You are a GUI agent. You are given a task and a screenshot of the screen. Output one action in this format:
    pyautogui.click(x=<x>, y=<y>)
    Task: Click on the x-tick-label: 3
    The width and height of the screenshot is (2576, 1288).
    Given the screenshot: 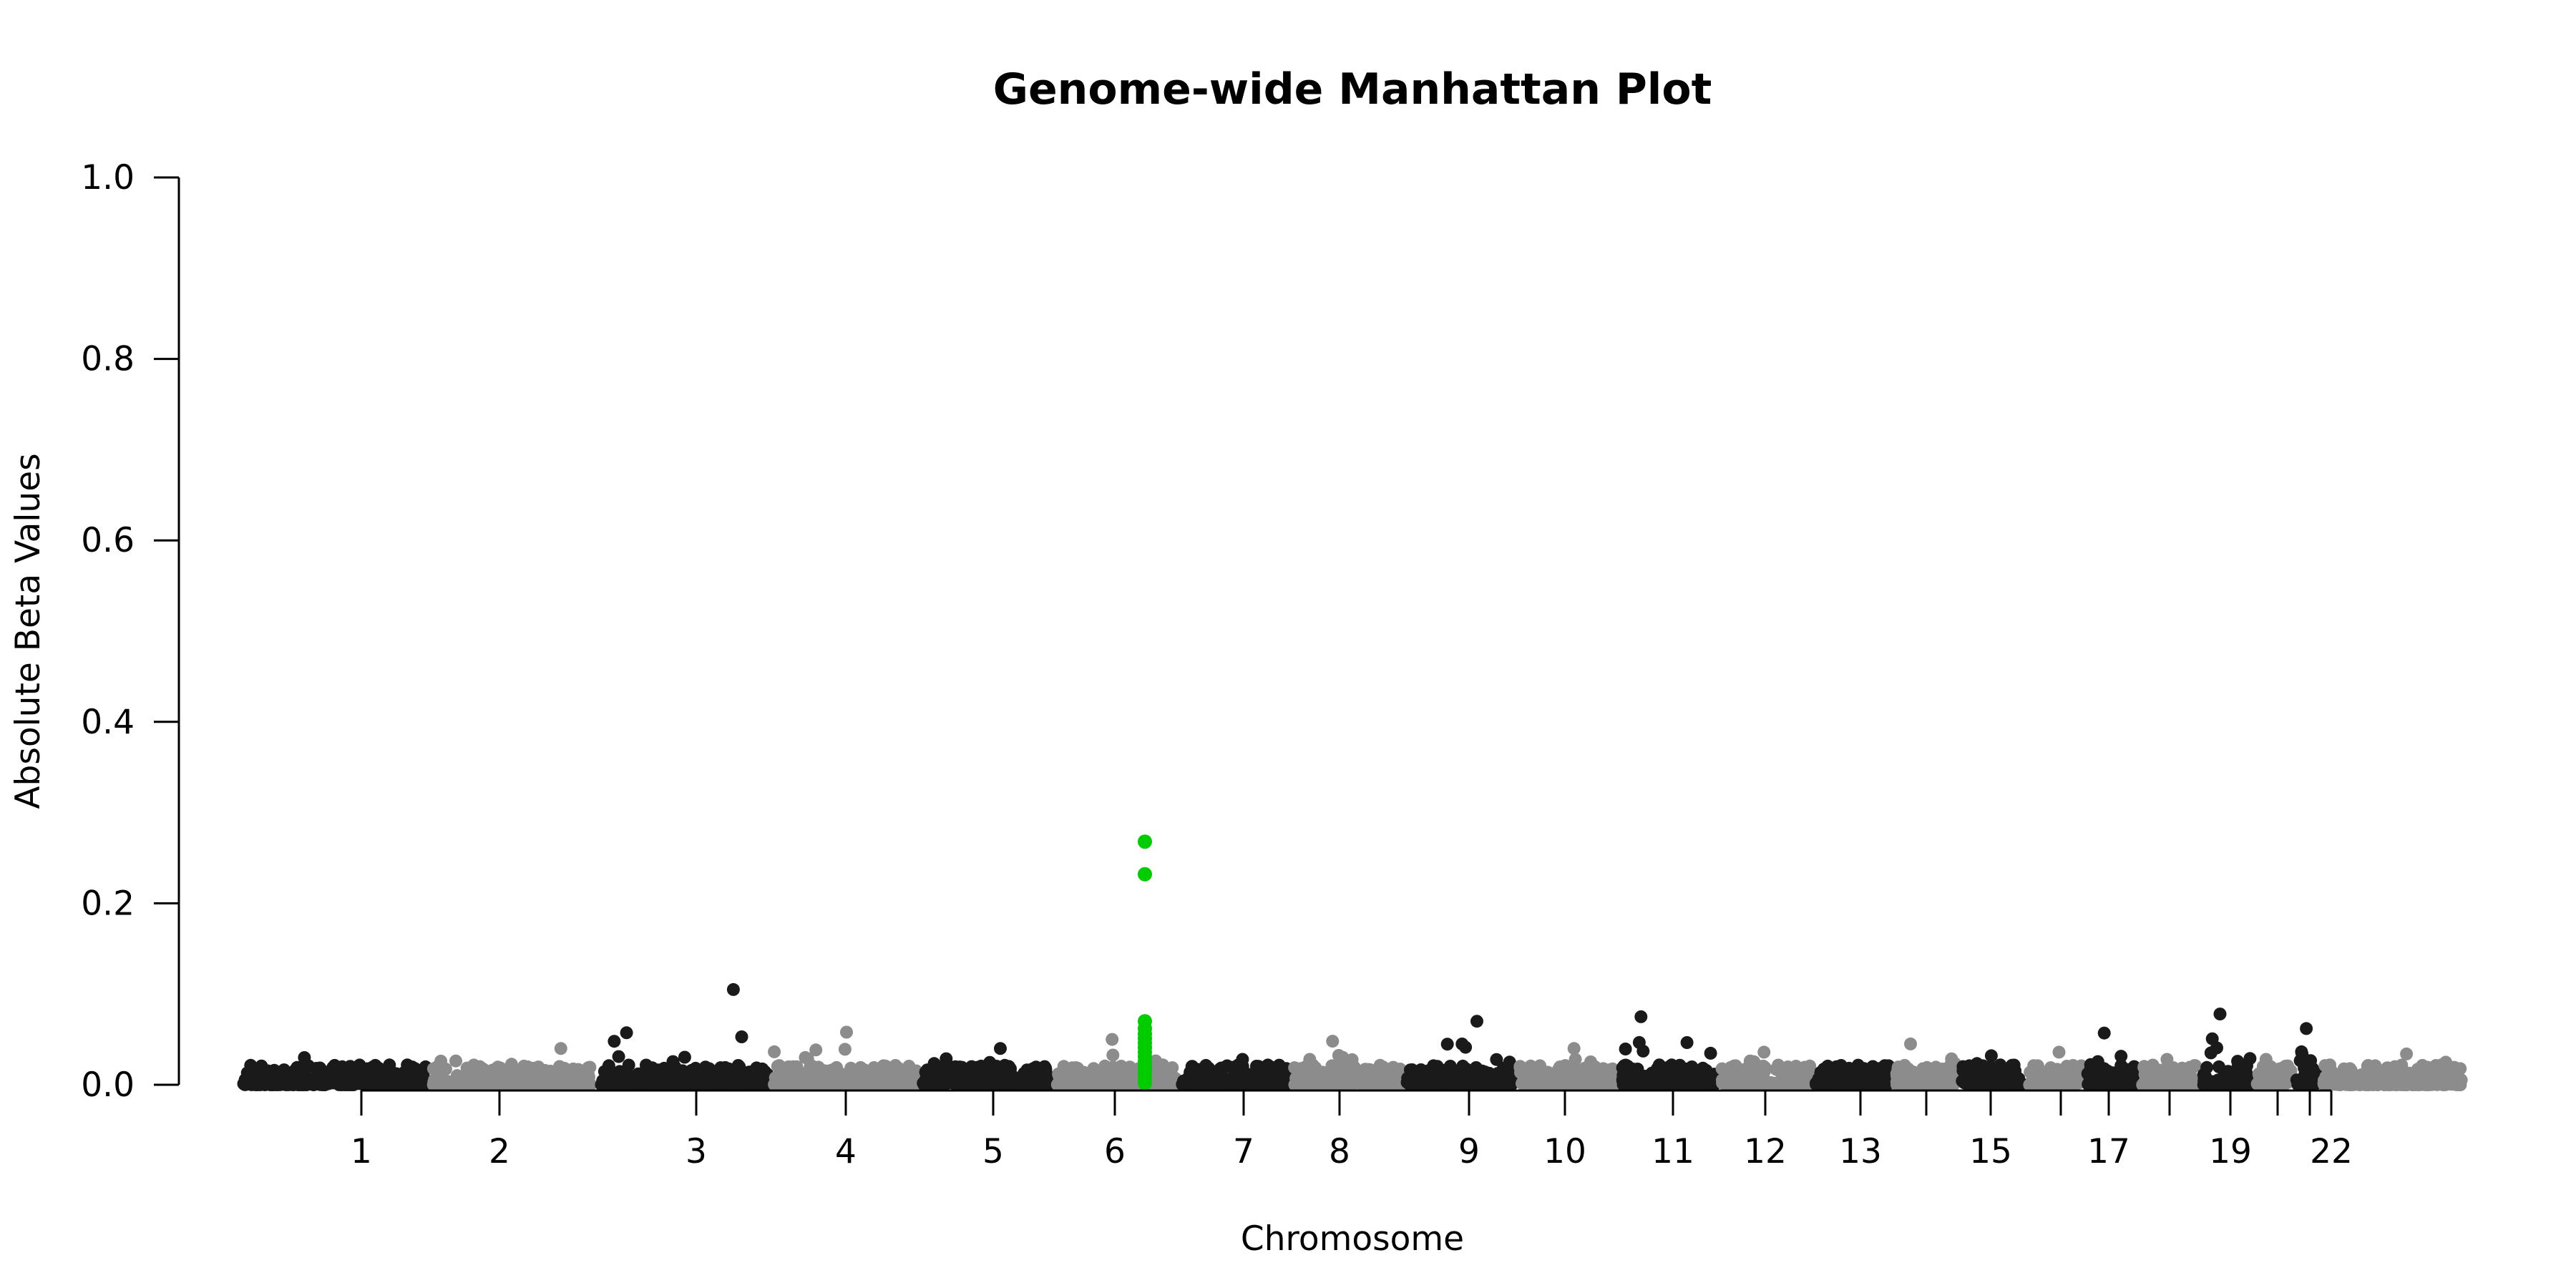 What is the action you would take?
    pyautogui.click(x=696, y=1151)
    